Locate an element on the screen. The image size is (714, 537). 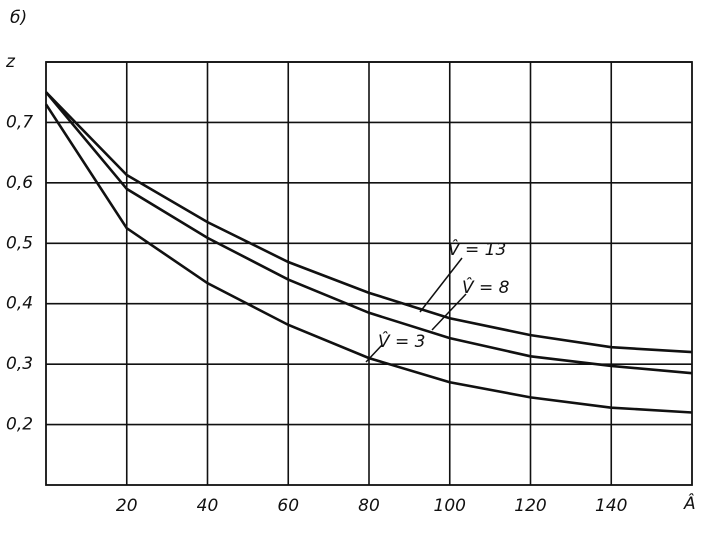
x-tick-label: 20 is located at coordinates (127, 506).